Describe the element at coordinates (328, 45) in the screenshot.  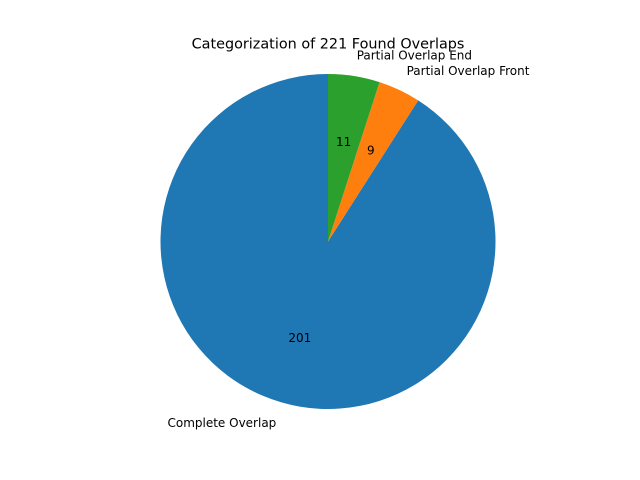
I see `chart-title: Categorization of 221 Found Overlaps` at that location.